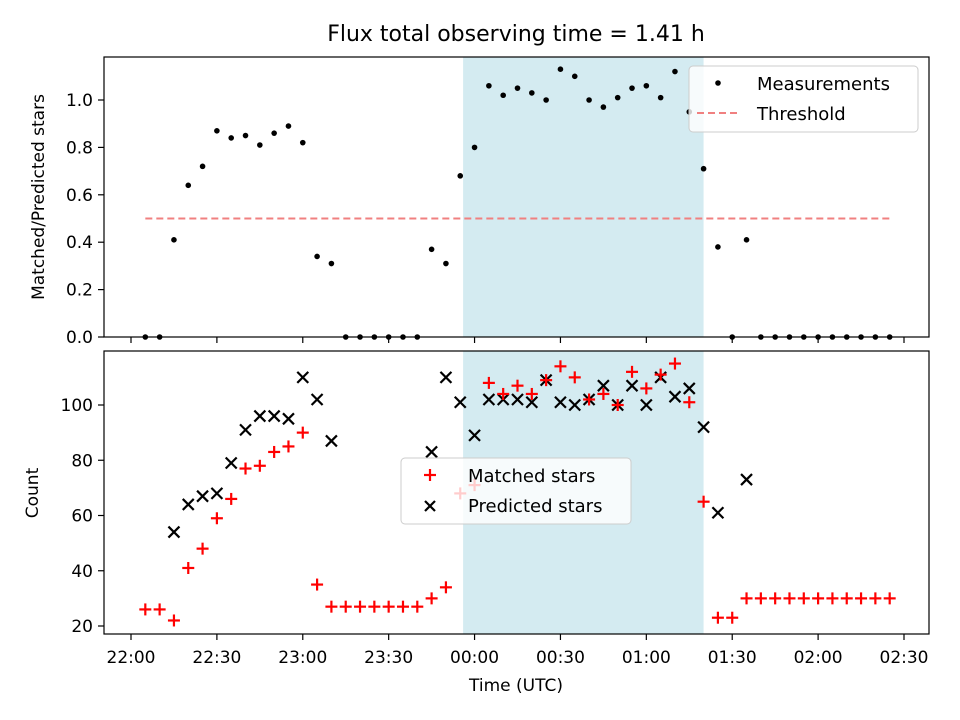 The image size is (960, 720). I want to click on xtick-label: 23:30, so click(388, 658).